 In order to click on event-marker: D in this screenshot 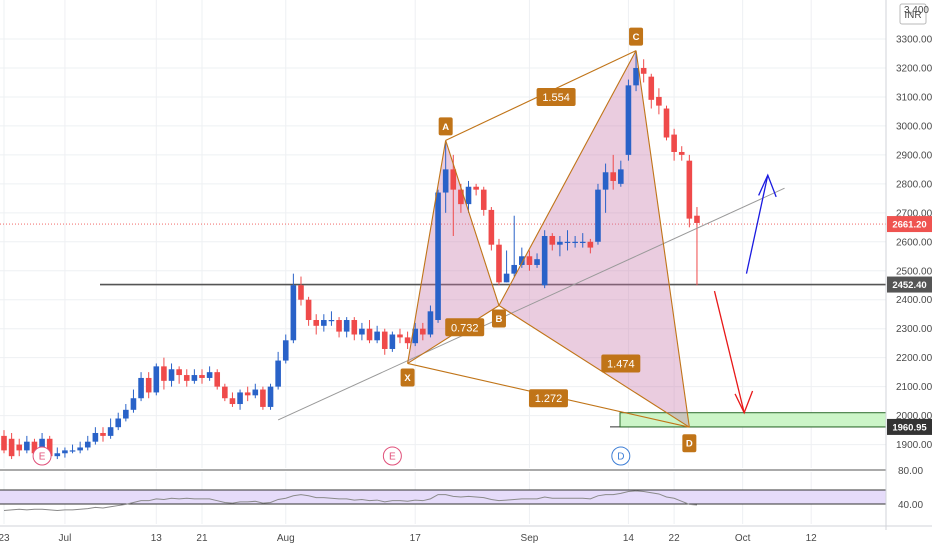, I will do `click(621, 456)`.